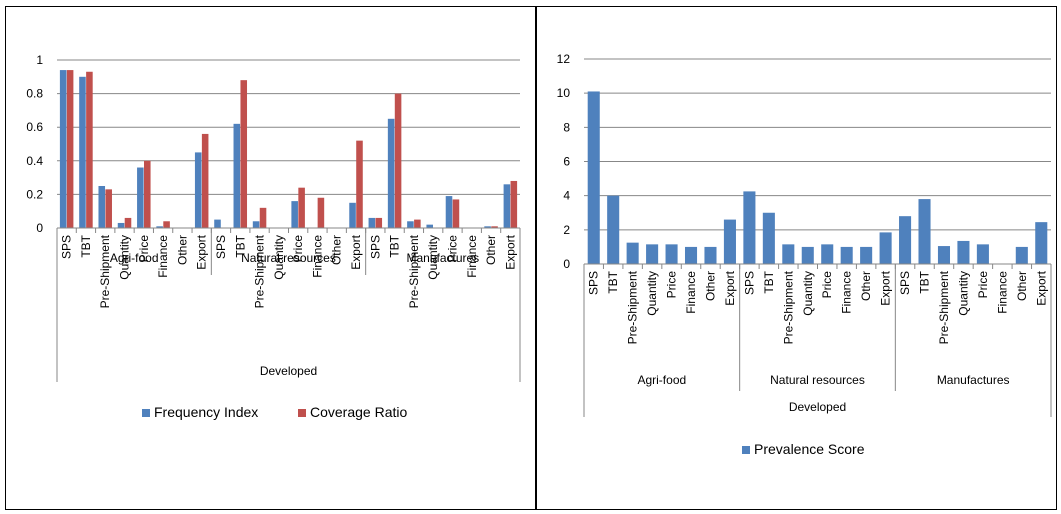 The height and width of the screenshot is (514, 1061). What do you see at coordinates (510, 251) in the screenshot?
I see `x-category-label-2-7: Export` at bounding box center [510, 251].